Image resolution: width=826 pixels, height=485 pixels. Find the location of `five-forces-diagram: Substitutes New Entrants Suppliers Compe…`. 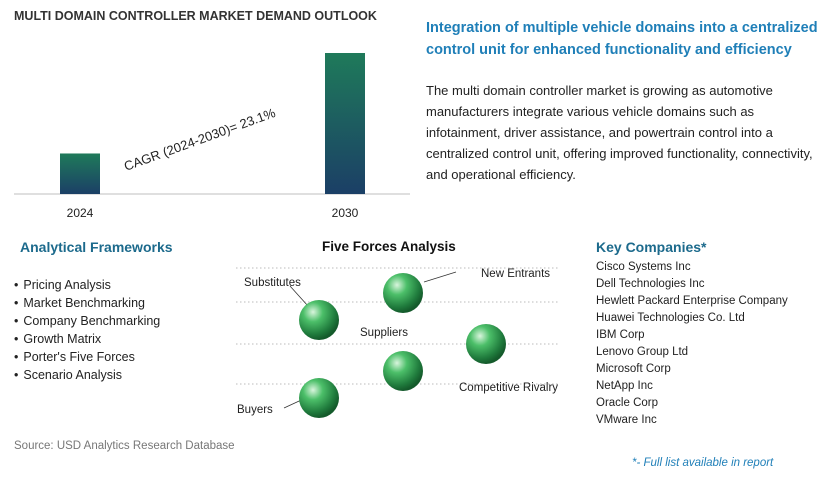

five-forces-diagram: Substitutes New Entrants Suppliers Compe… is located at coordinates (398, 342).